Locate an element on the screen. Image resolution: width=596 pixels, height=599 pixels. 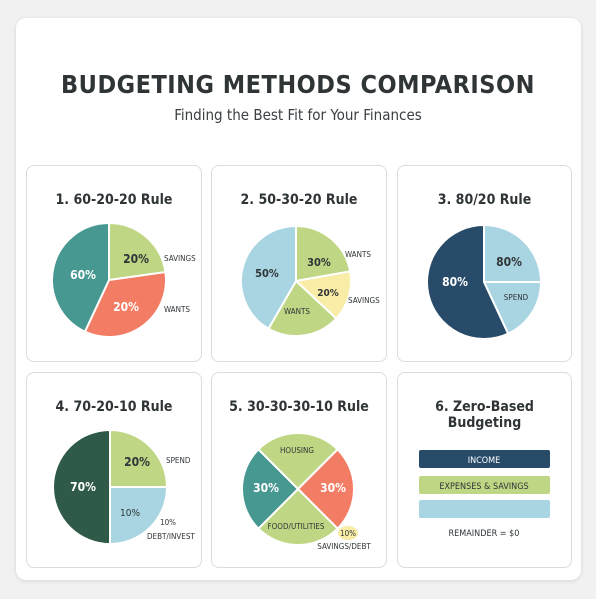
panel-title: 6. Zero-Based Budgeting is located at coordinates (484, 415).